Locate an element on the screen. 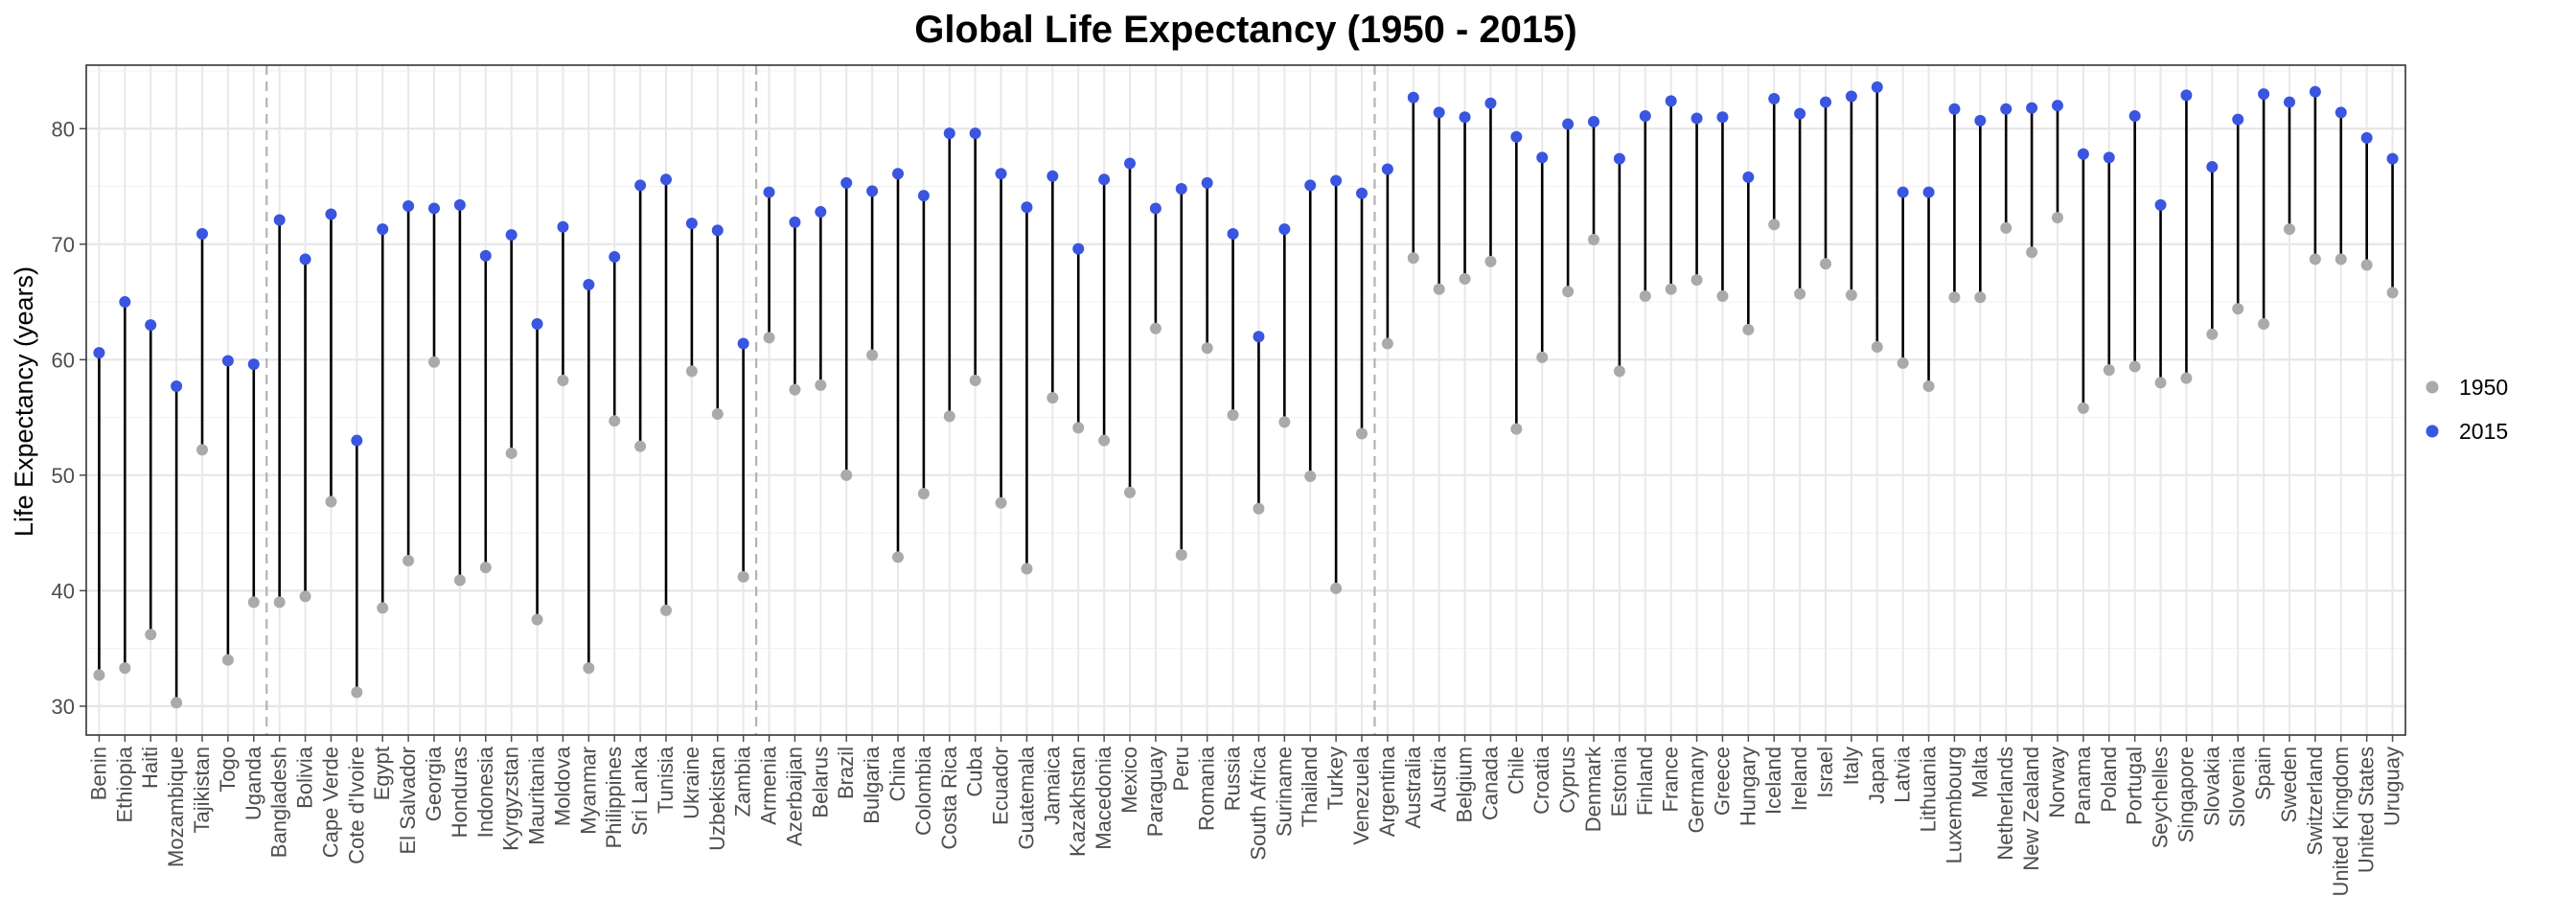 Image resolution: width=2576 pixels, height=920 pixels. x-tick-label: Jamaica is located at coordinates (1052, 785).